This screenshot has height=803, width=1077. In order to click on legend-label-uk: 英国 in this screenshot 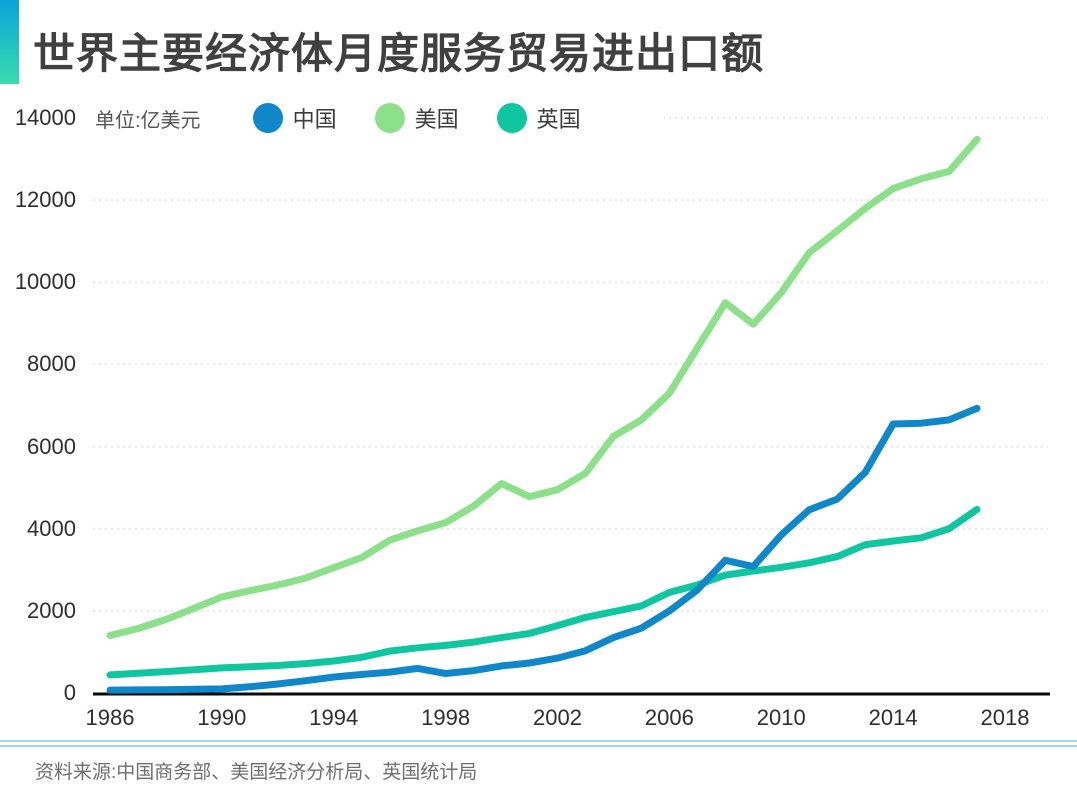, I will do `click(558, 119)`.